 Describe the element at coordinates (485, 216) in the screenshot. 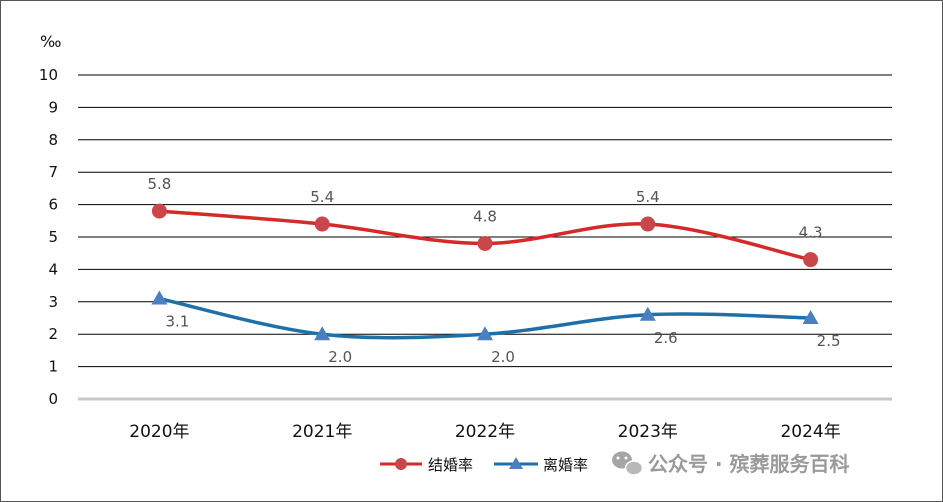

I see `marriage-data-label: 4.8` at that location.